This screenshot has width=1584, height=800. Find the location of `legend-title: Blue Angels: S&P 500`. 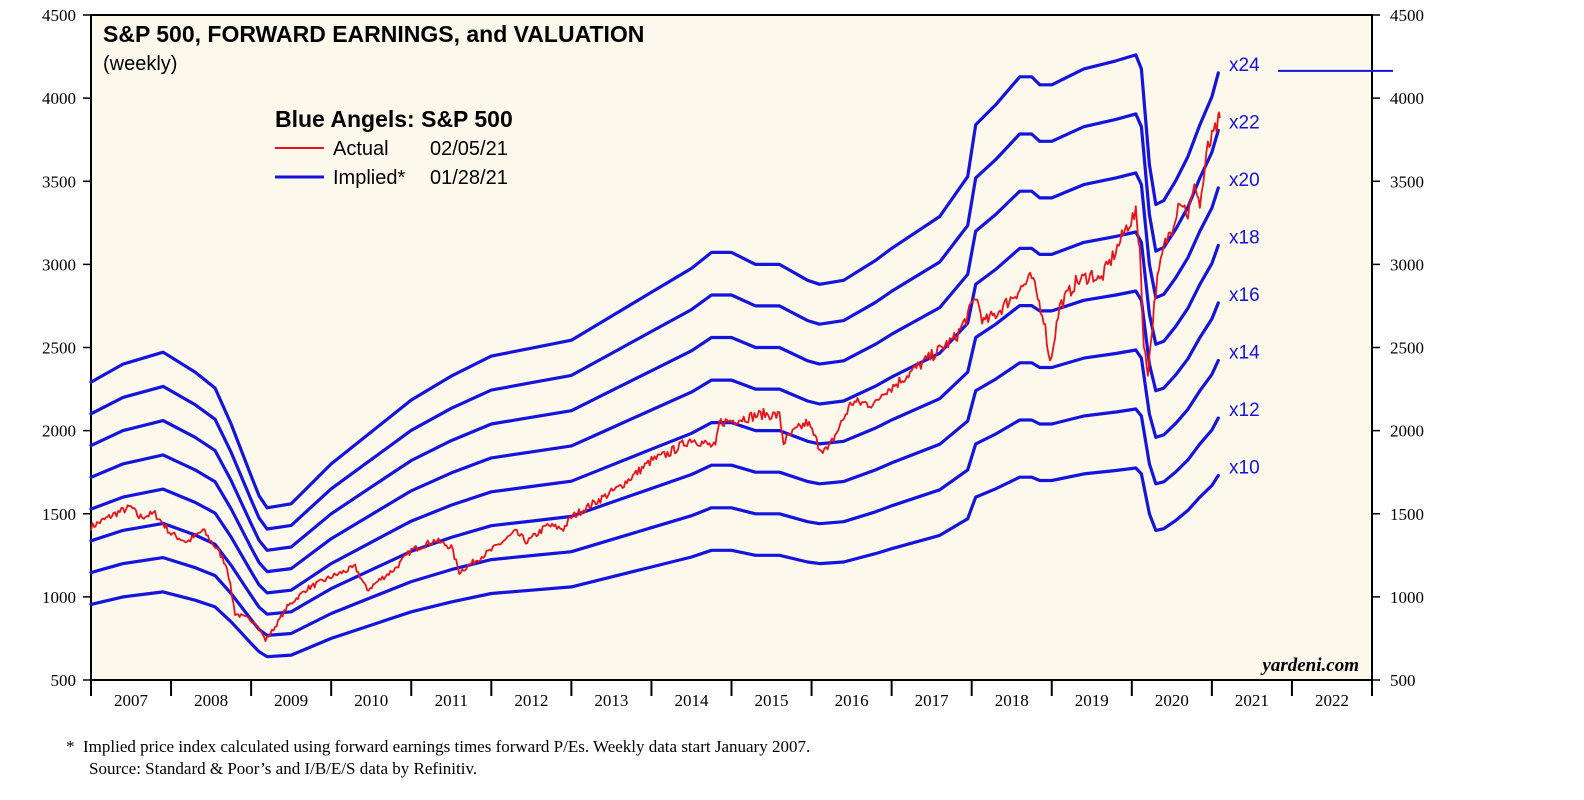

legend-title: Blue Angels: S&P 500 is located at coordinates (394, 119).